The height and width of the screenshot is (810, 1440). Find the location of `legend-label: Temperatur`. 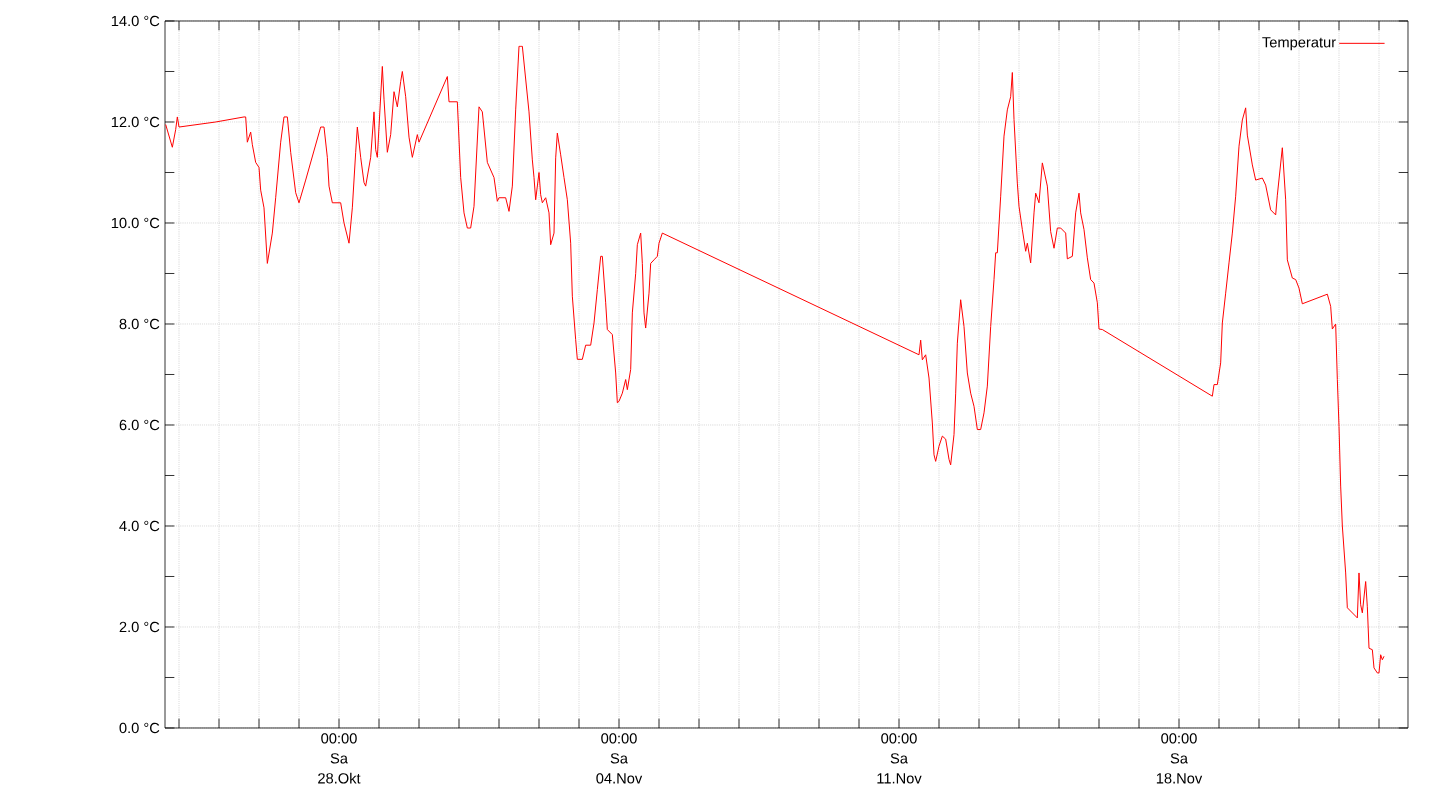

legend-label: Temperatur is located at coordinates (1299, 44).